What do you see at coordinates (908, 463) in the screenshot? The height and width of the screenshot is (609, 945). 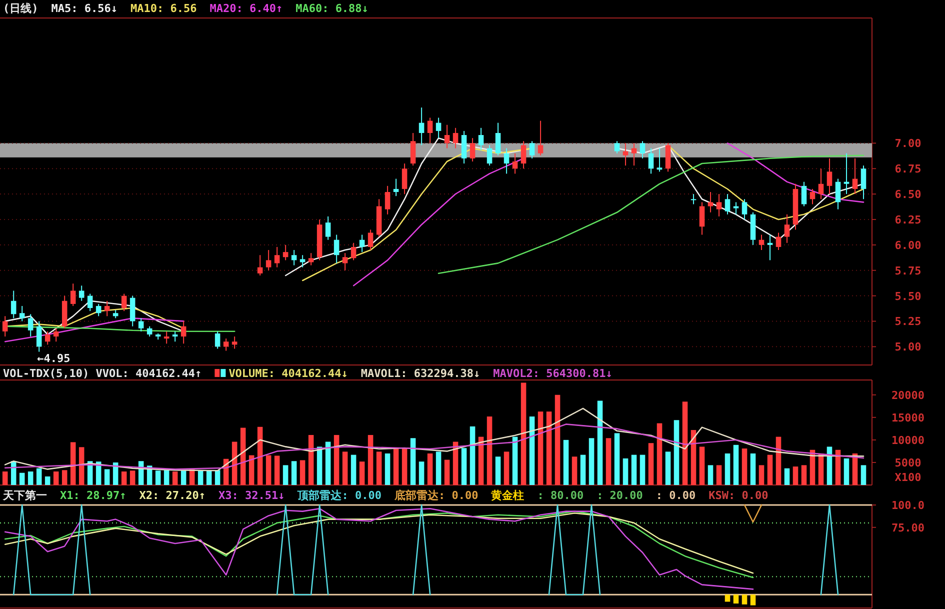 I see `y-tick-label: 5000` at bounding box center [908, 463].